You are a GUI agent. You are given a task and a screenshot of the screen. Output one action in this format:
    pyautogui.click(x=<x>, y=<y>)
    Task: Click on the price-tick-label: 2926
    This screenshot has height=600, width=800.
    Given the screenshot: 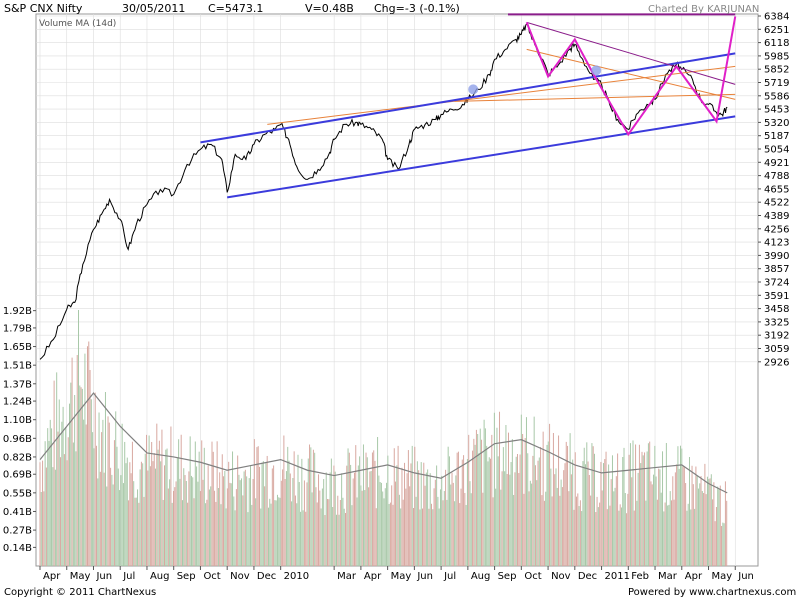 What is the action you would take?
    pyautogui.click(x=776, y=362)
    